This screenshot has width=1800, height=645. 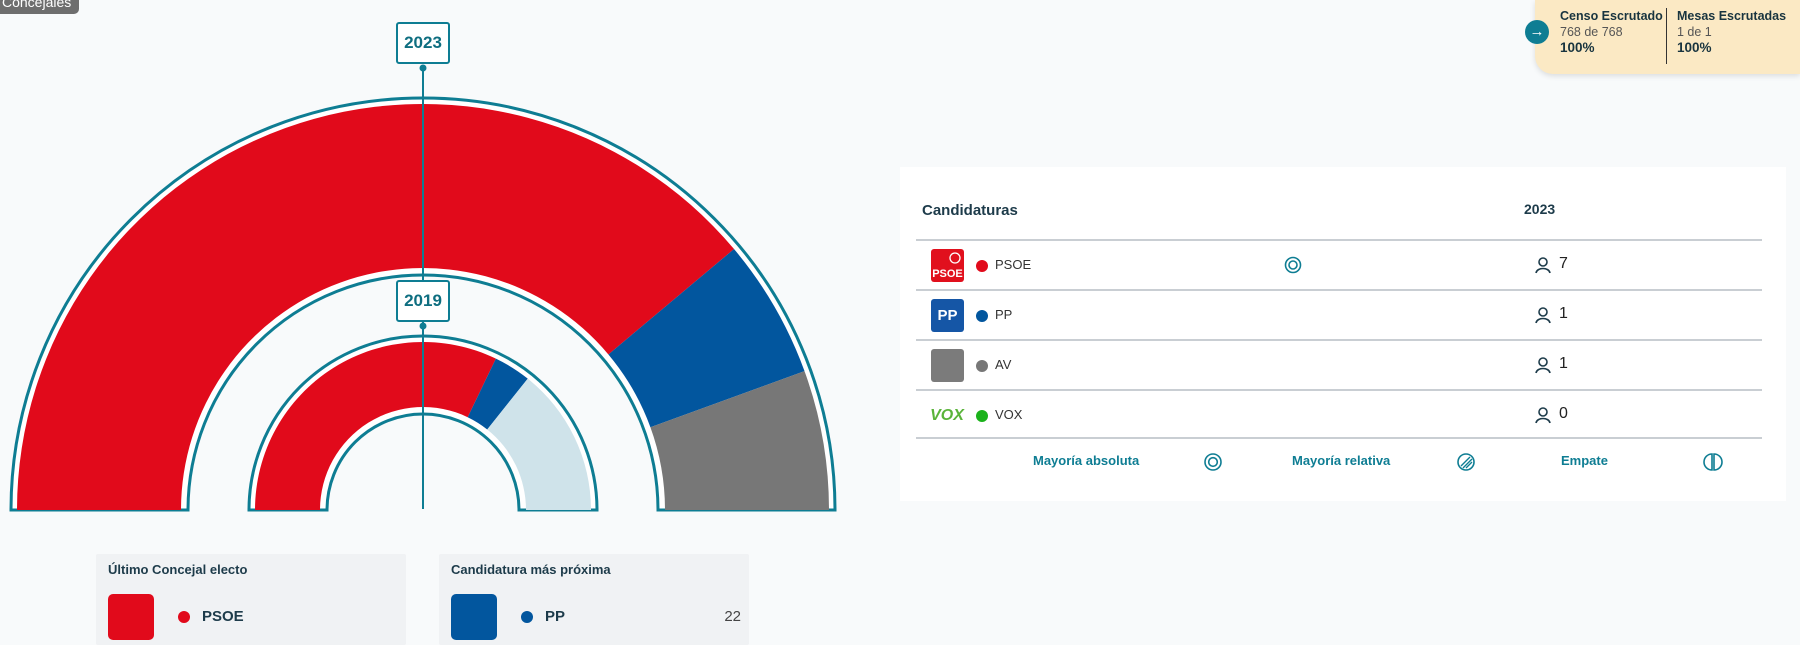 I want to click on tables-title: Mesas Escrutadas, so click(x=1732, y=16).